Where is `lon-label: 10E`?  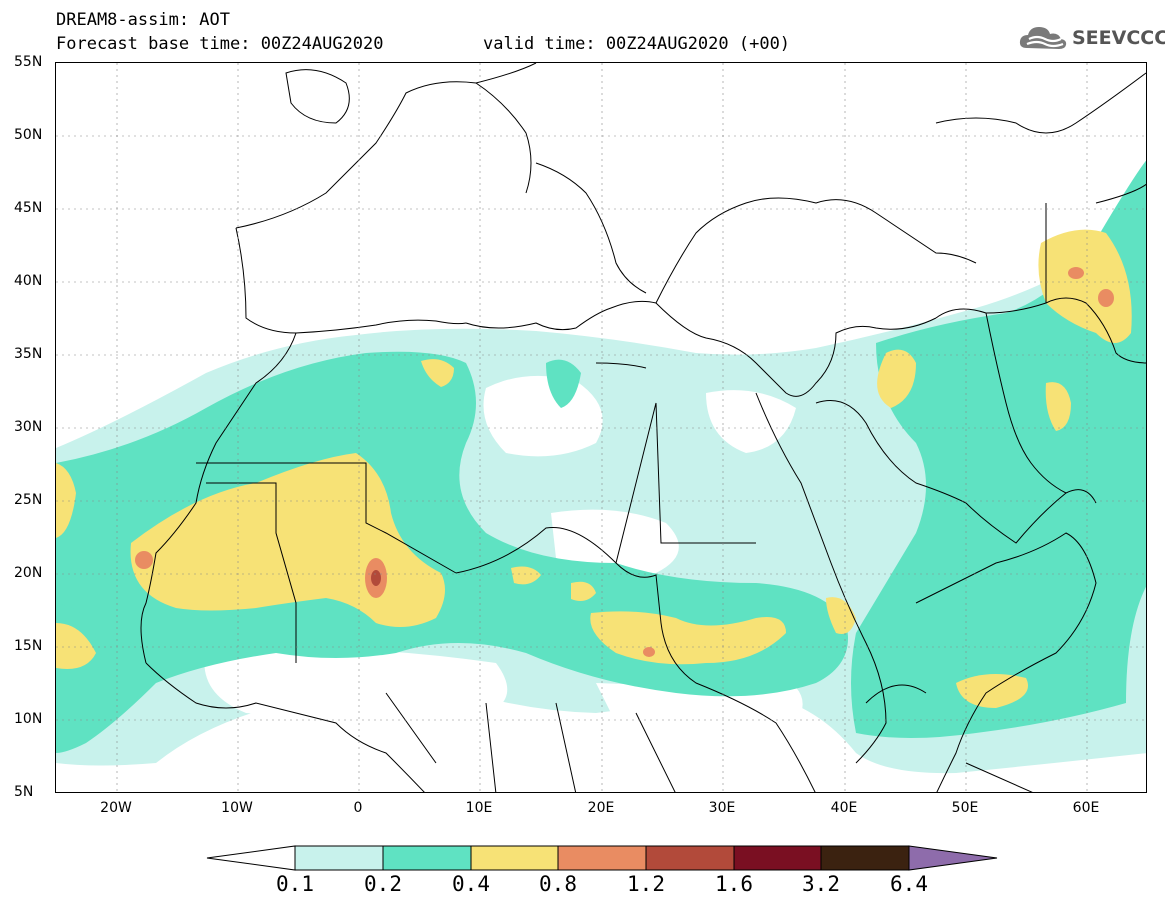
lon-label: 10E is located at coordinates (479, 808).